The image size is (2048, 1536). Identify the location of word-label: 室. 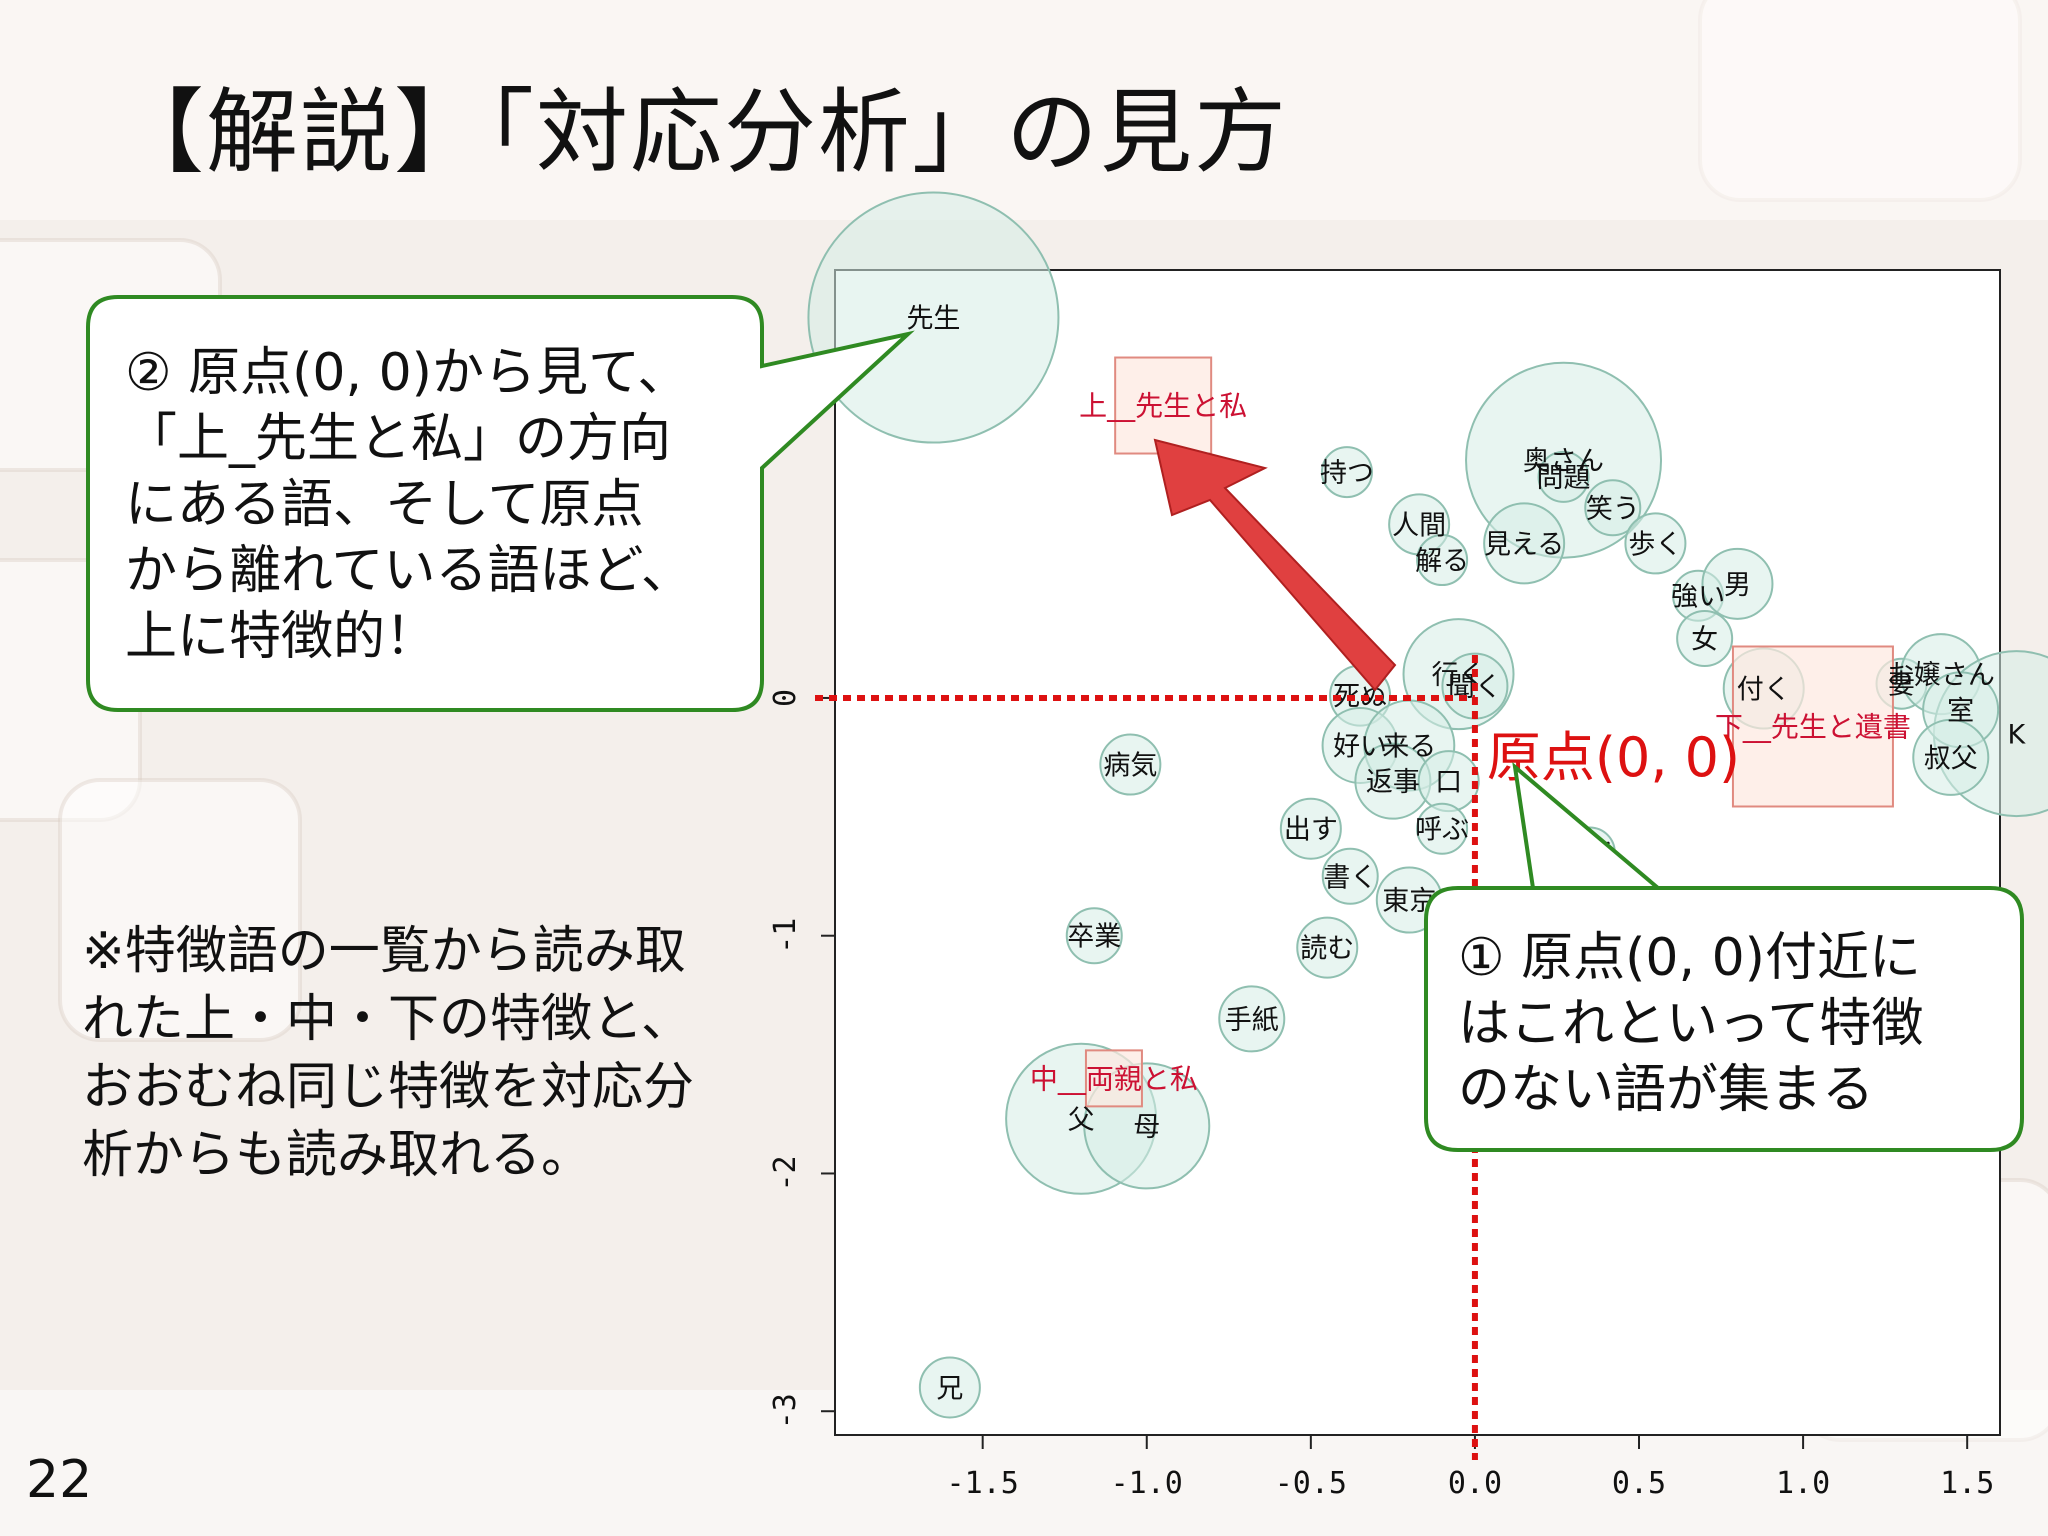
(1960, 711).